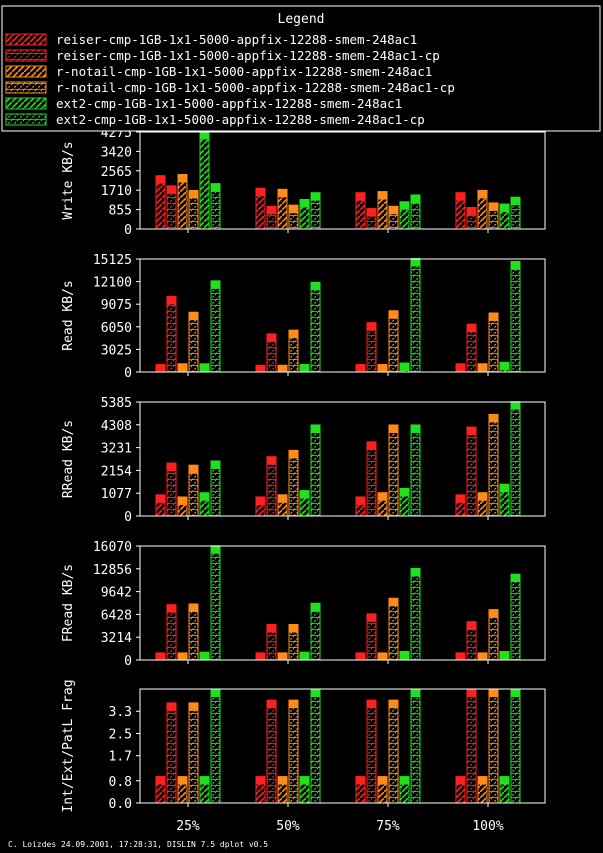 The height and width of the screenshot is (853, 603). What do you see at coordinates (116, 191) in the screenshot?
I see `y-tick-label: 1710` at bounding box center [116, 191].